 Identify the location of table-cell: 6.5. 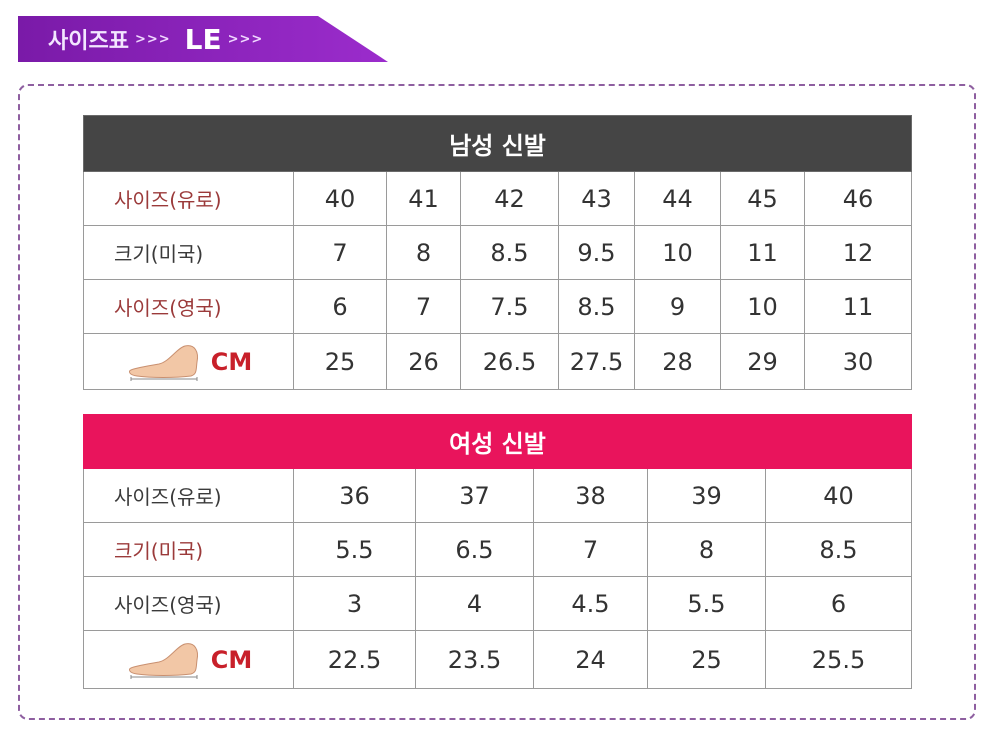
(474, 549).